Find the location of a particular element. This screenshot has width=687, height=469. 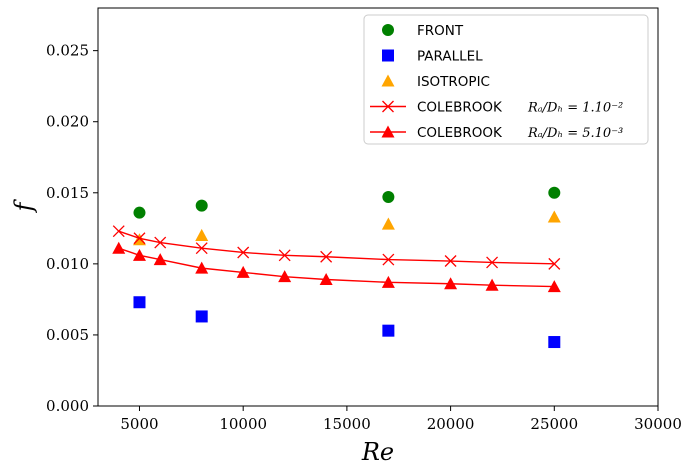

legend-entry-4: COLEBROOK Rₐ/Dₕ = 1.10⁻² is located at coordinates (496, 108).